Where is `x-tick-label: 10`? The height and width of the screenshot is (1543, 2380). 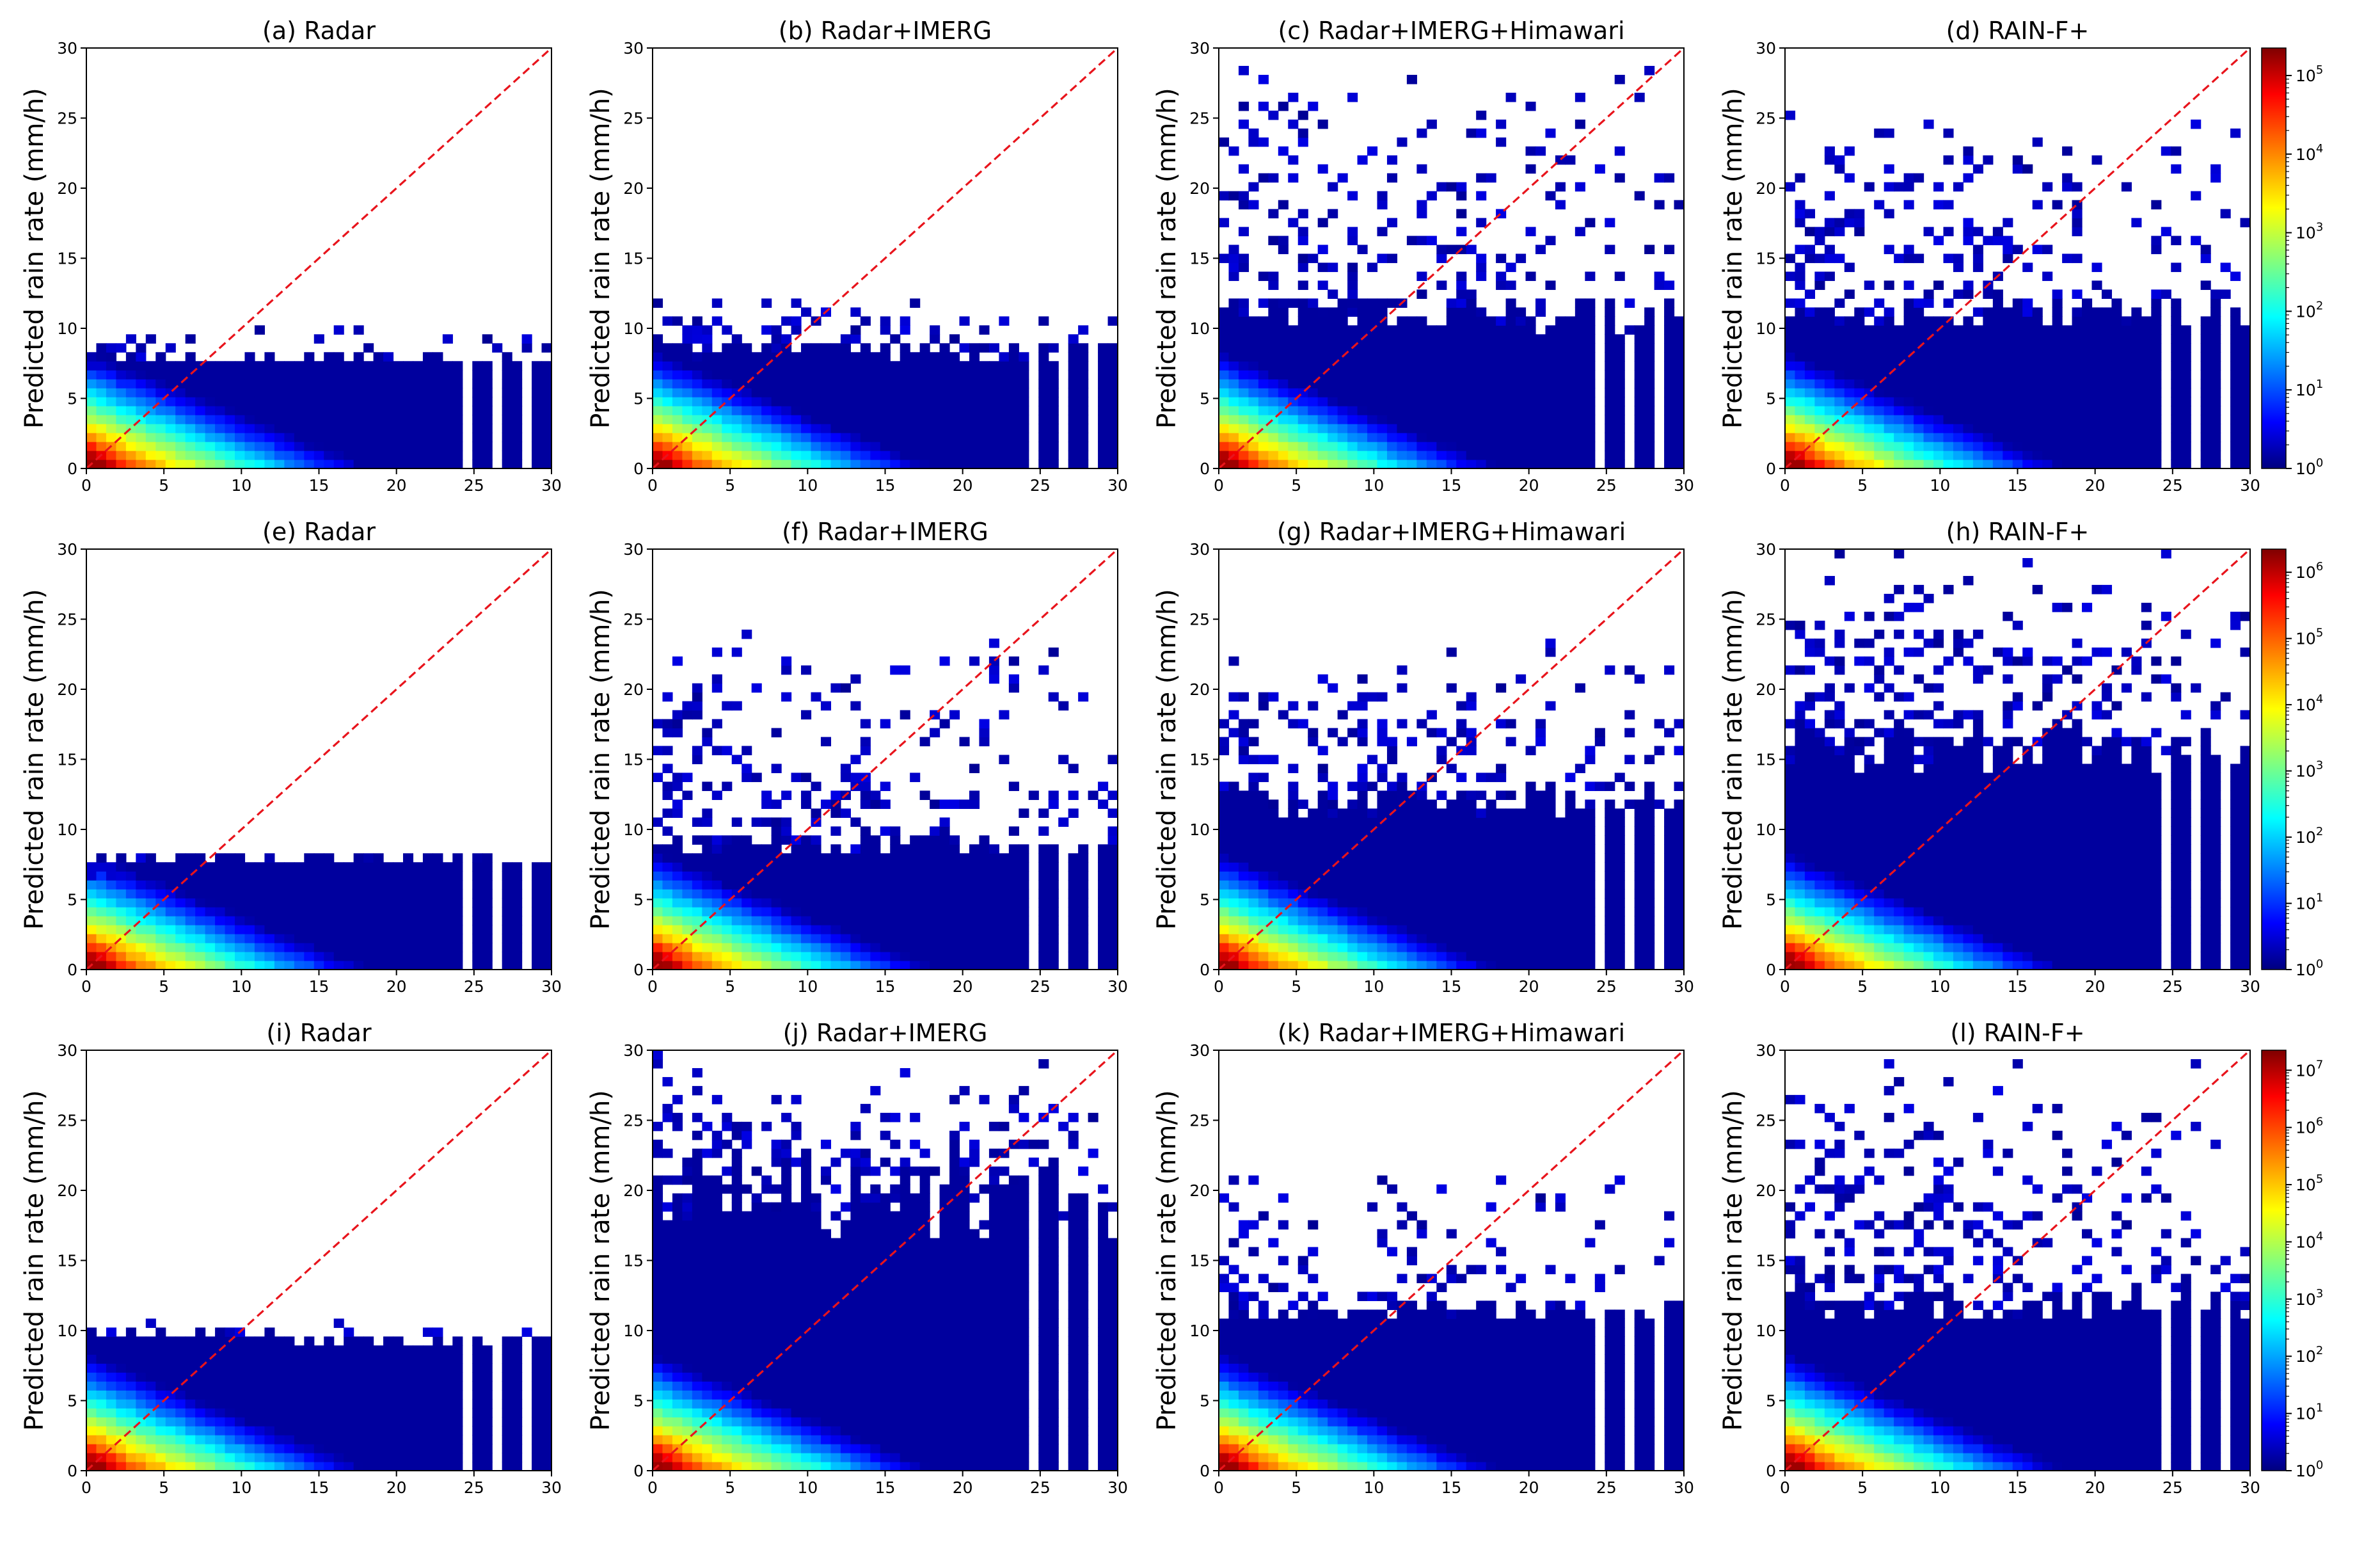
x-tick-label: 10 is located at coordinates (1373, 485).